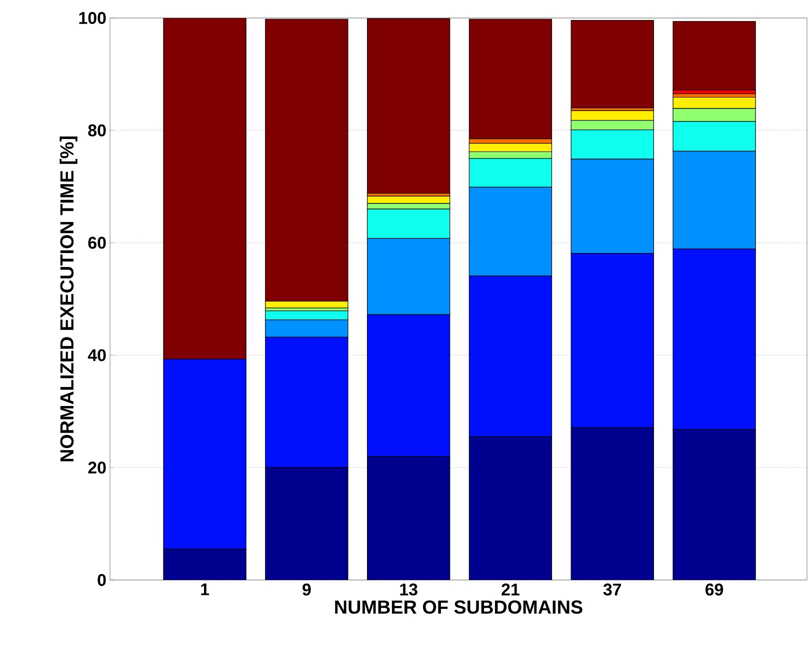  What do you see at coordinates (97, 468) in the screenshot?
I see `y-tick-label: 20` at bounding box center [97, 468].